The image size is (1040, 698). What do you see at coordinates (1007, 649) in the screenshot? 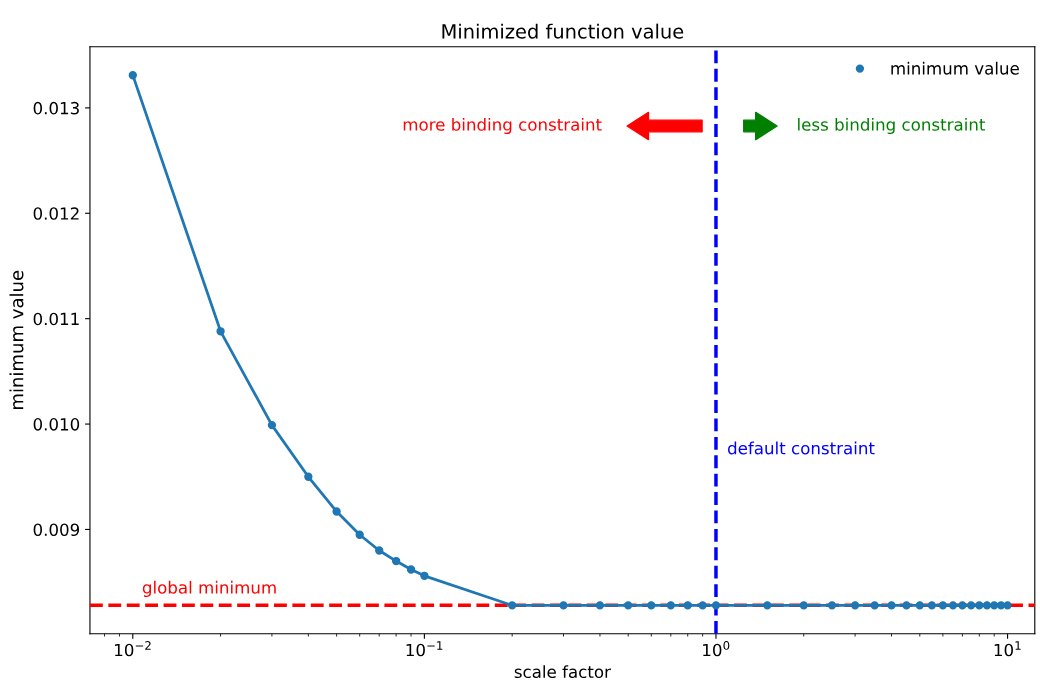
I see `x-tick-label: 10$^{1}$` at bounding box center [1007, 649].